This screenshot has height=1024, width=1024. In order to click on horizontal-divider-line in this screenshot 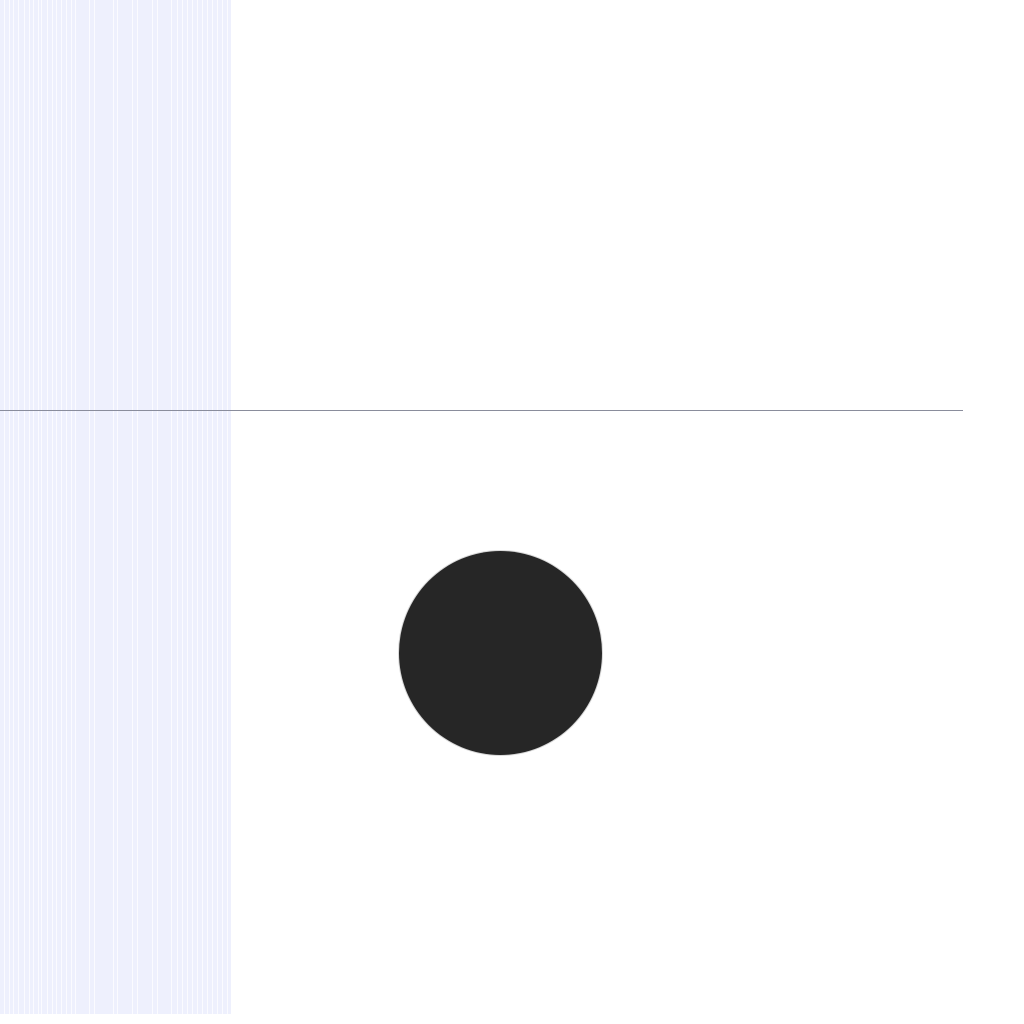, I will do `click(481, 410)`.